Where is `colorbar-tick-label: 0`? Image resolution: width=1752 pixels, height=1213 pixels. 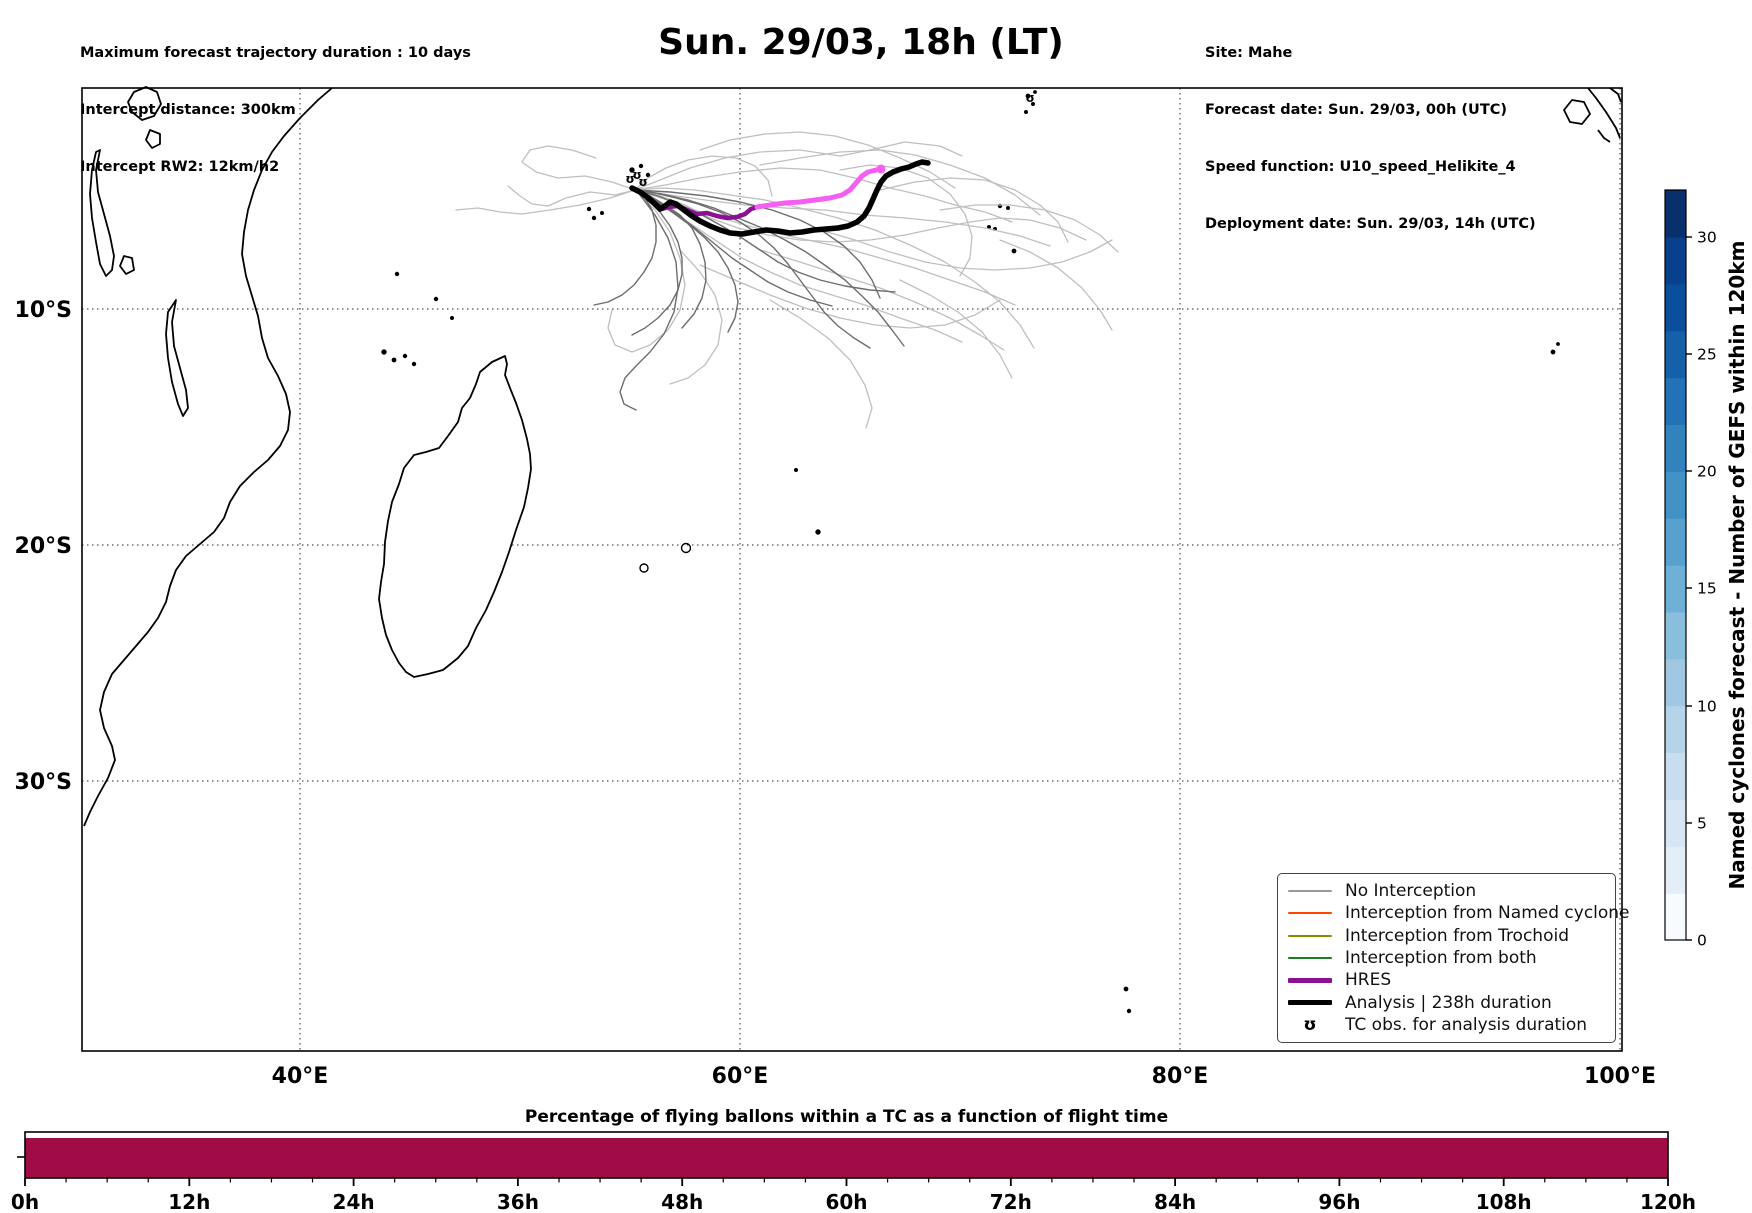
colorbar-tick-label: 0 is located at coordinates (1702, 941).